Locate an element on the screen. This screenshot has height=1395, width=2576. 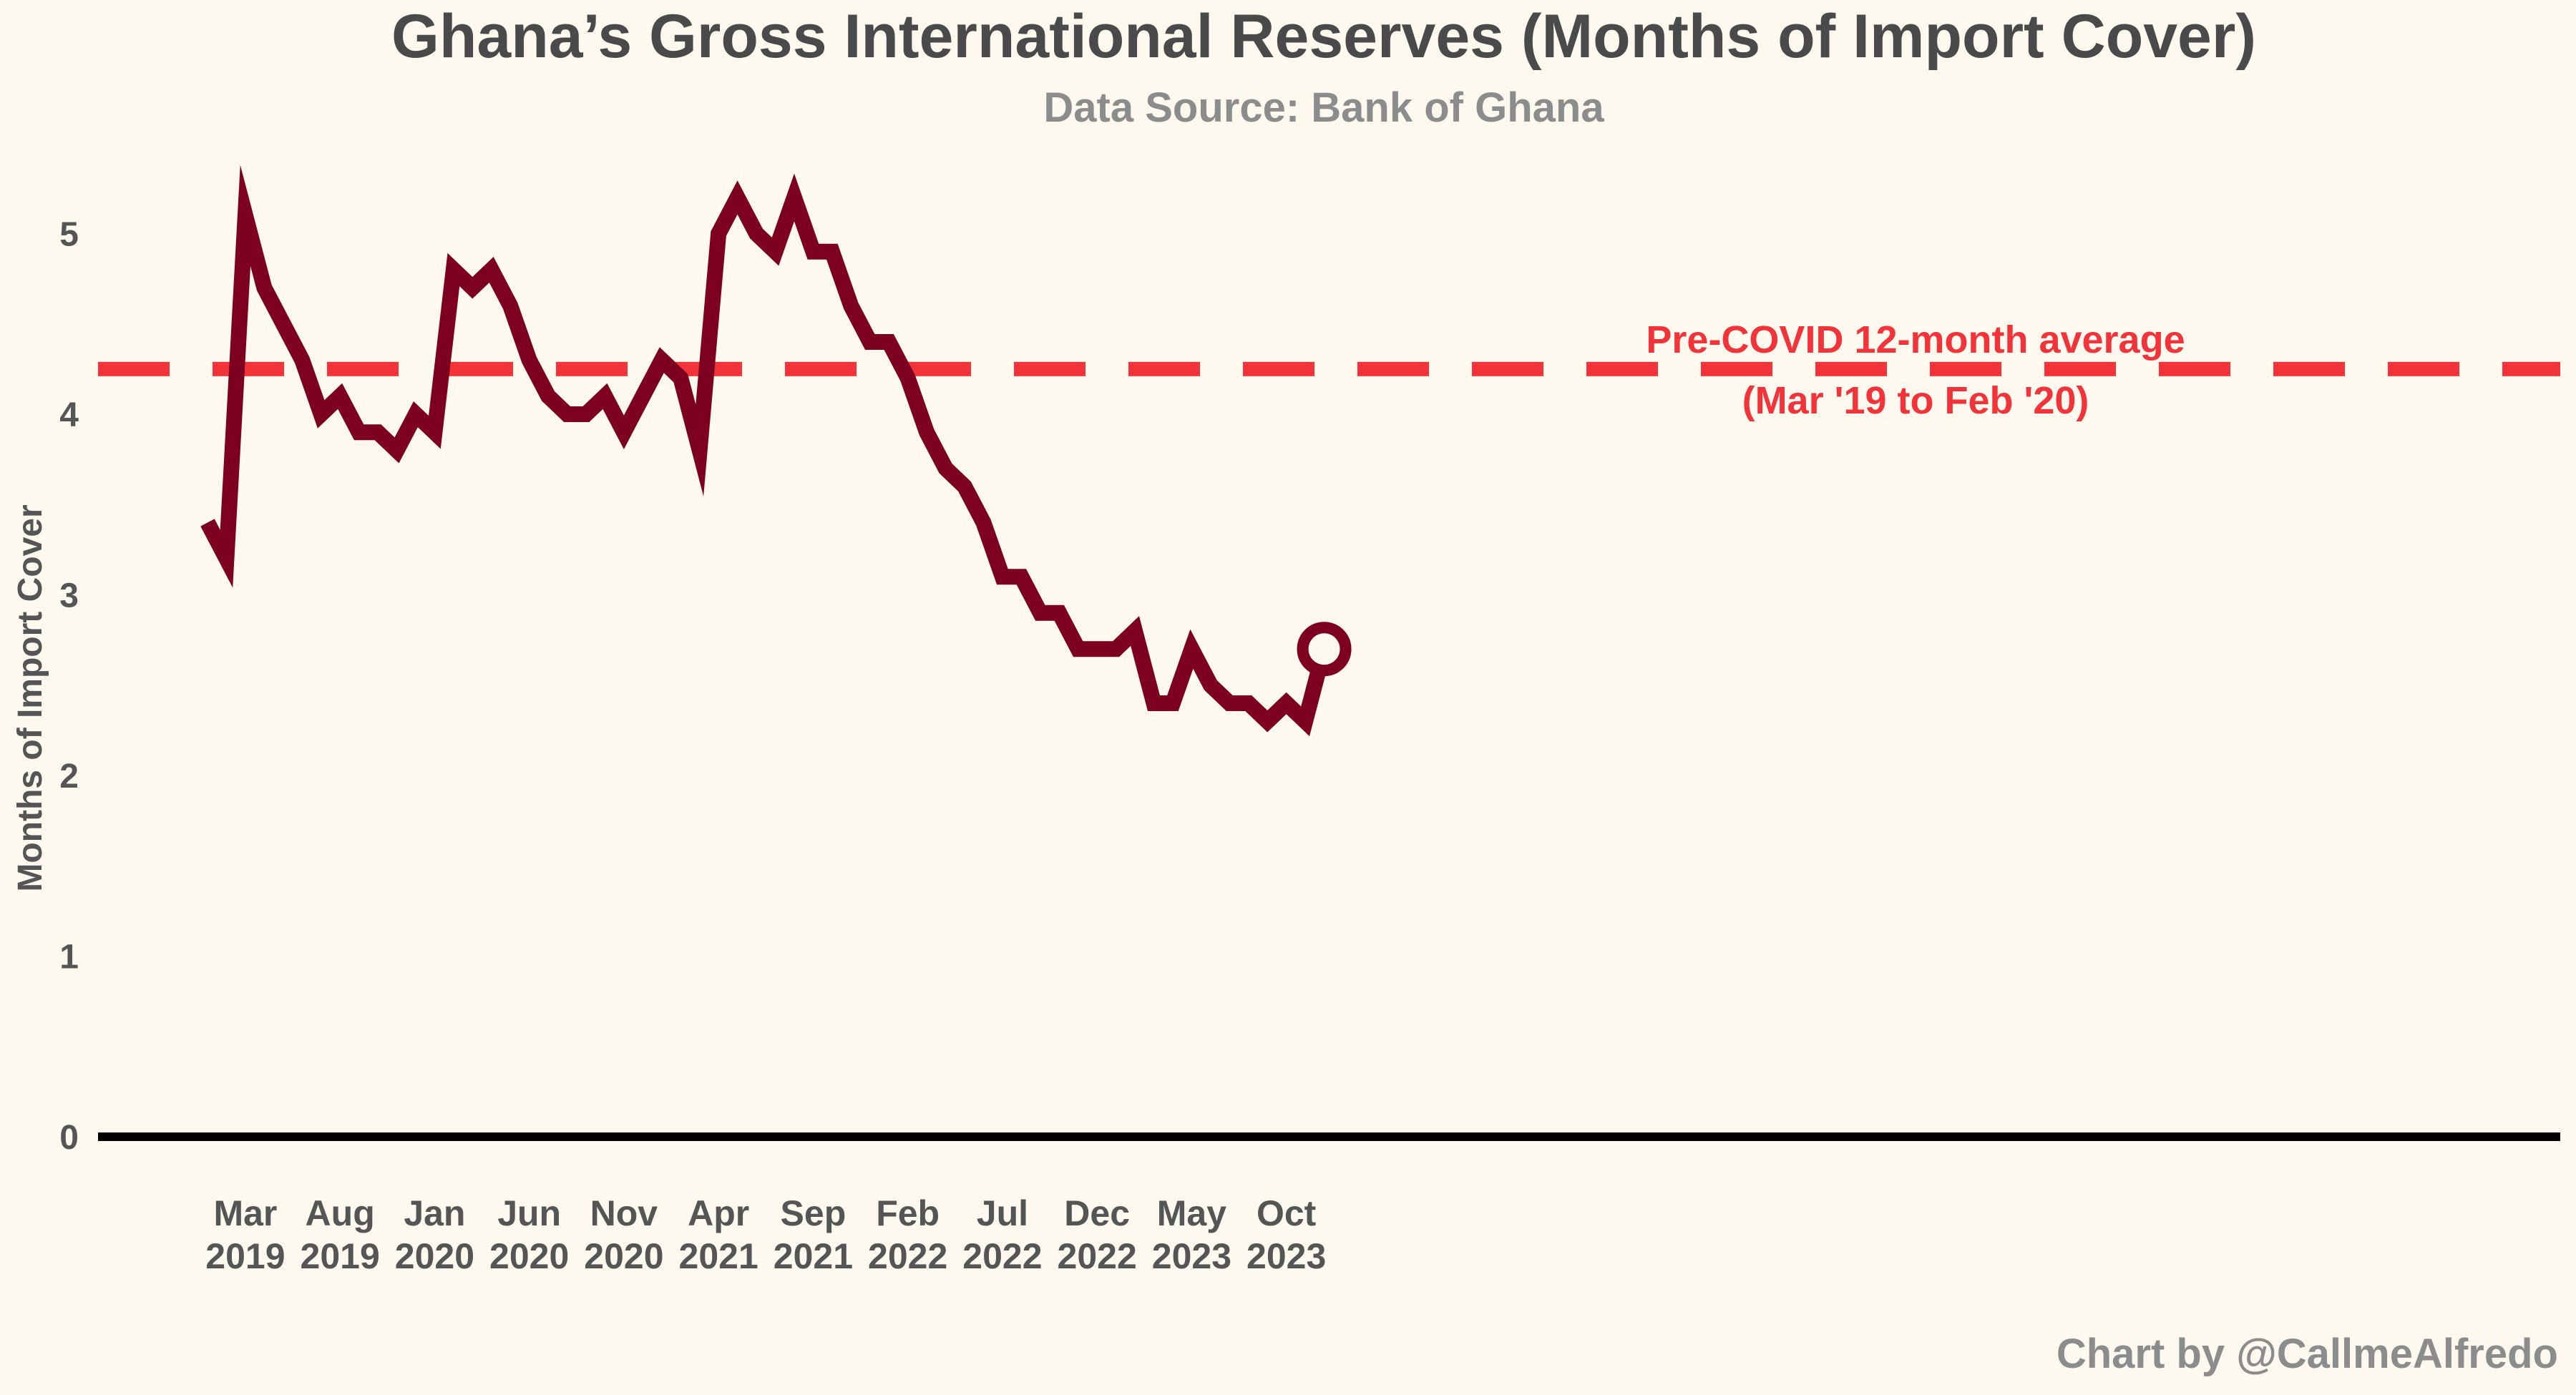
y-tick-label: 0 is located at coordinates (69, 1138).